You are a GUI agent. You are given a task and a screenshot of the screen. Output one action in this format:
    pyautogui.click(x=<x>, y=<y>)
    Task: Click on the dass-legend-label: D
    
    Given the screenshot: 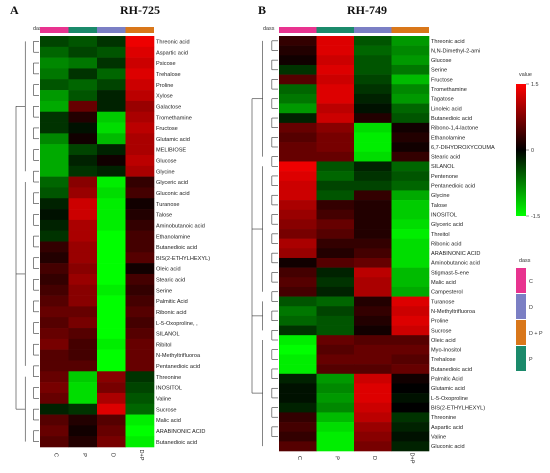 What is the action you would take?
    pyautogui.click(x=531, y=308)
    